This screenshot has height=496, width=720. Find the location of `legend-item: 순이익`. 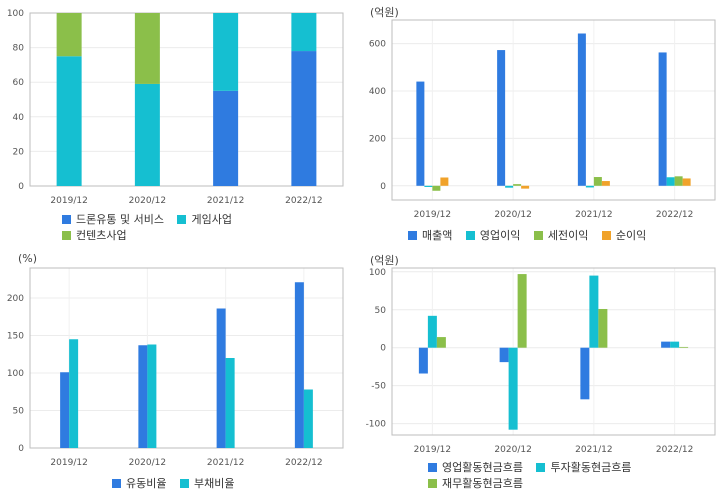

legend-item: 순이익 is located at coordinates (623, 236).